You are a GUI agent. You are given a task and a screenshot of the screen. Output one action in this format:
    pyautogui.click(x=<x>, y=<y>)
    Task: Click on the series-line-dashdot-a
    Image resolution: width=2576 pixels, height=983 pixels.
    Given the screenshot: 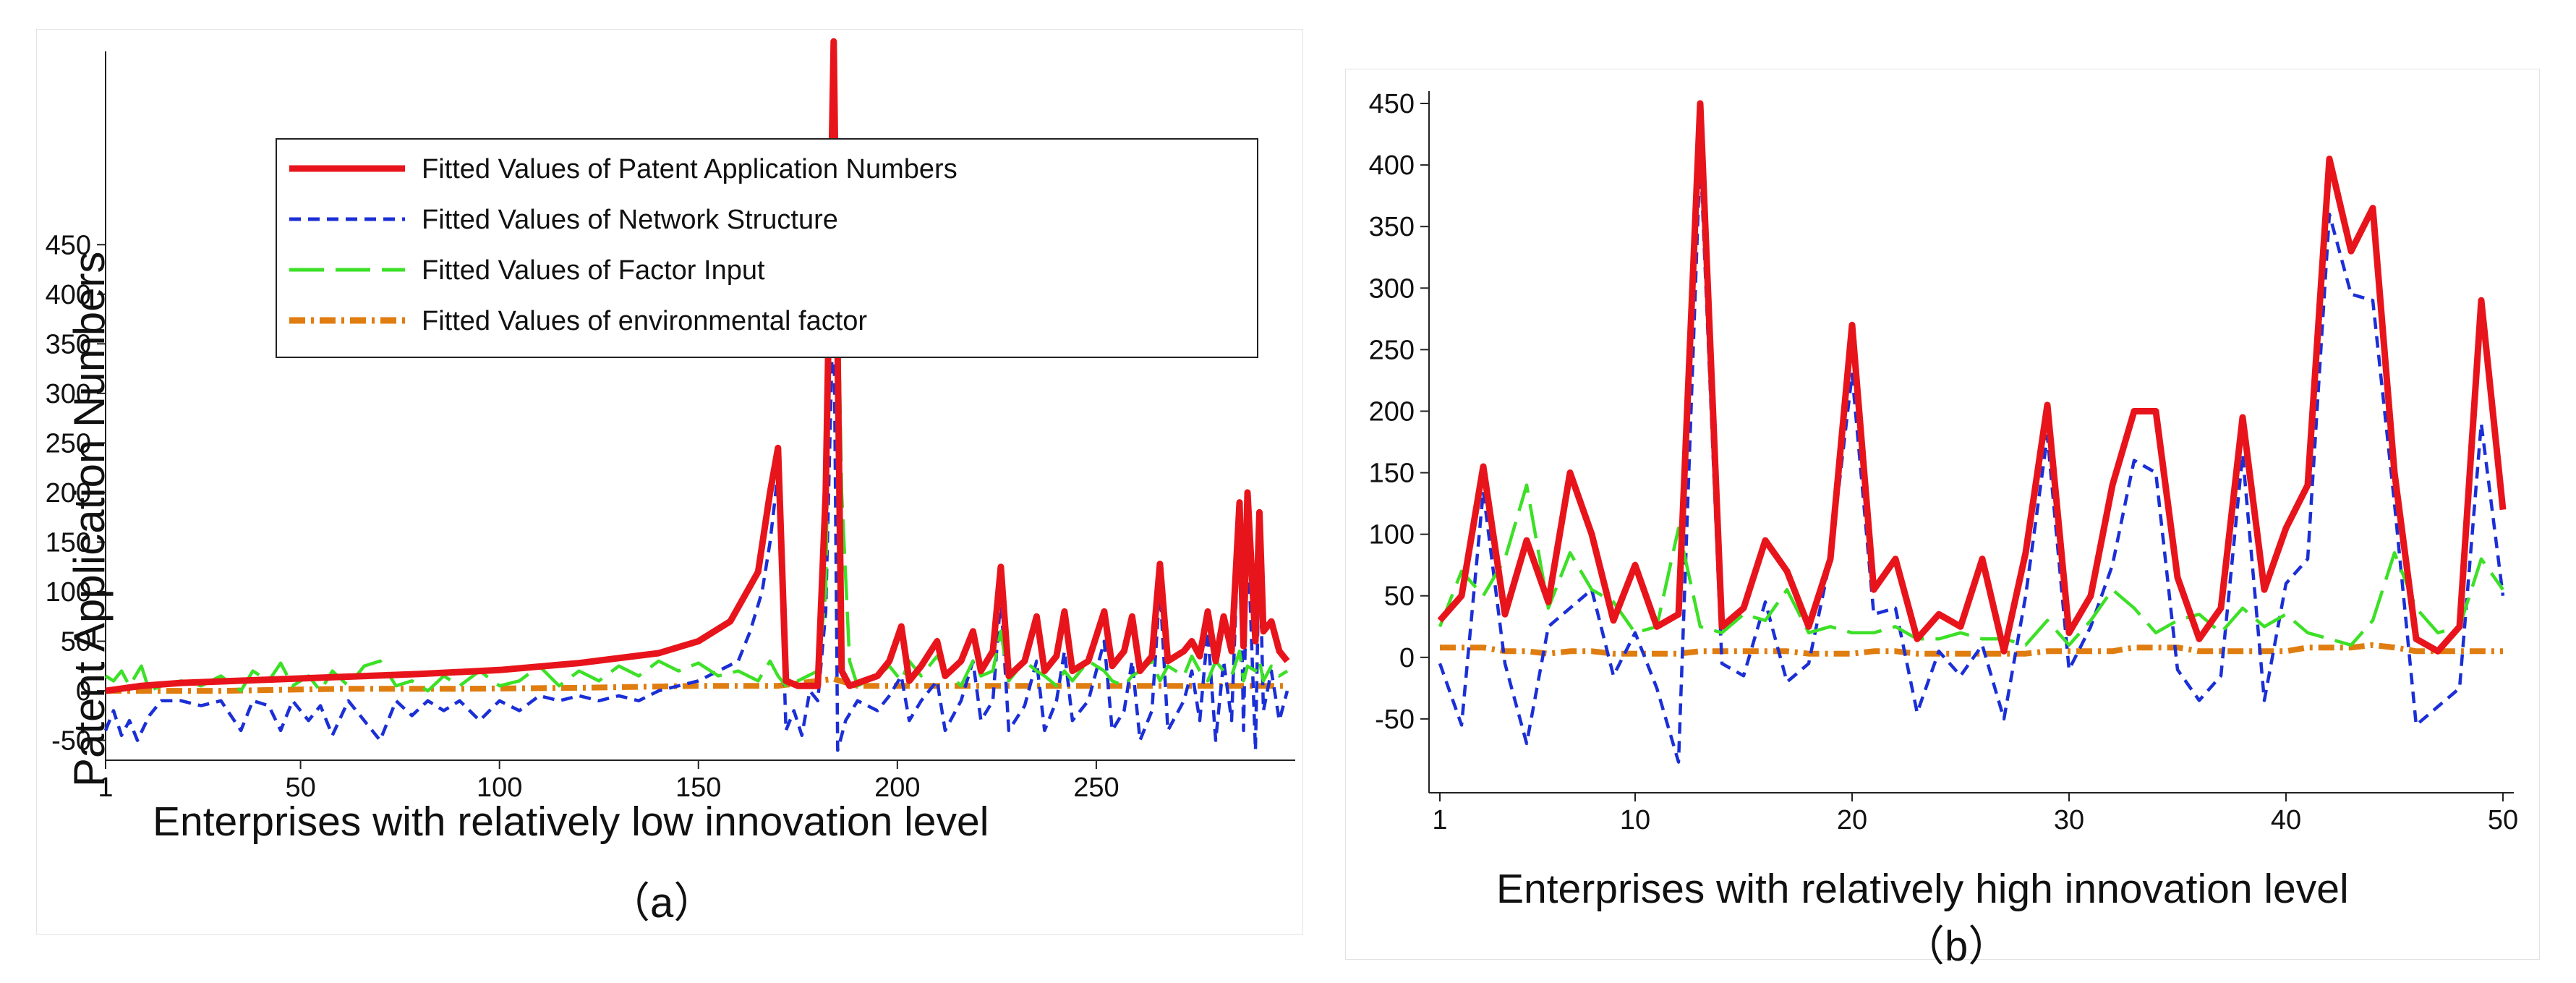 What is the action you would take?
    pyautogui.click(x=696, y=685)
    